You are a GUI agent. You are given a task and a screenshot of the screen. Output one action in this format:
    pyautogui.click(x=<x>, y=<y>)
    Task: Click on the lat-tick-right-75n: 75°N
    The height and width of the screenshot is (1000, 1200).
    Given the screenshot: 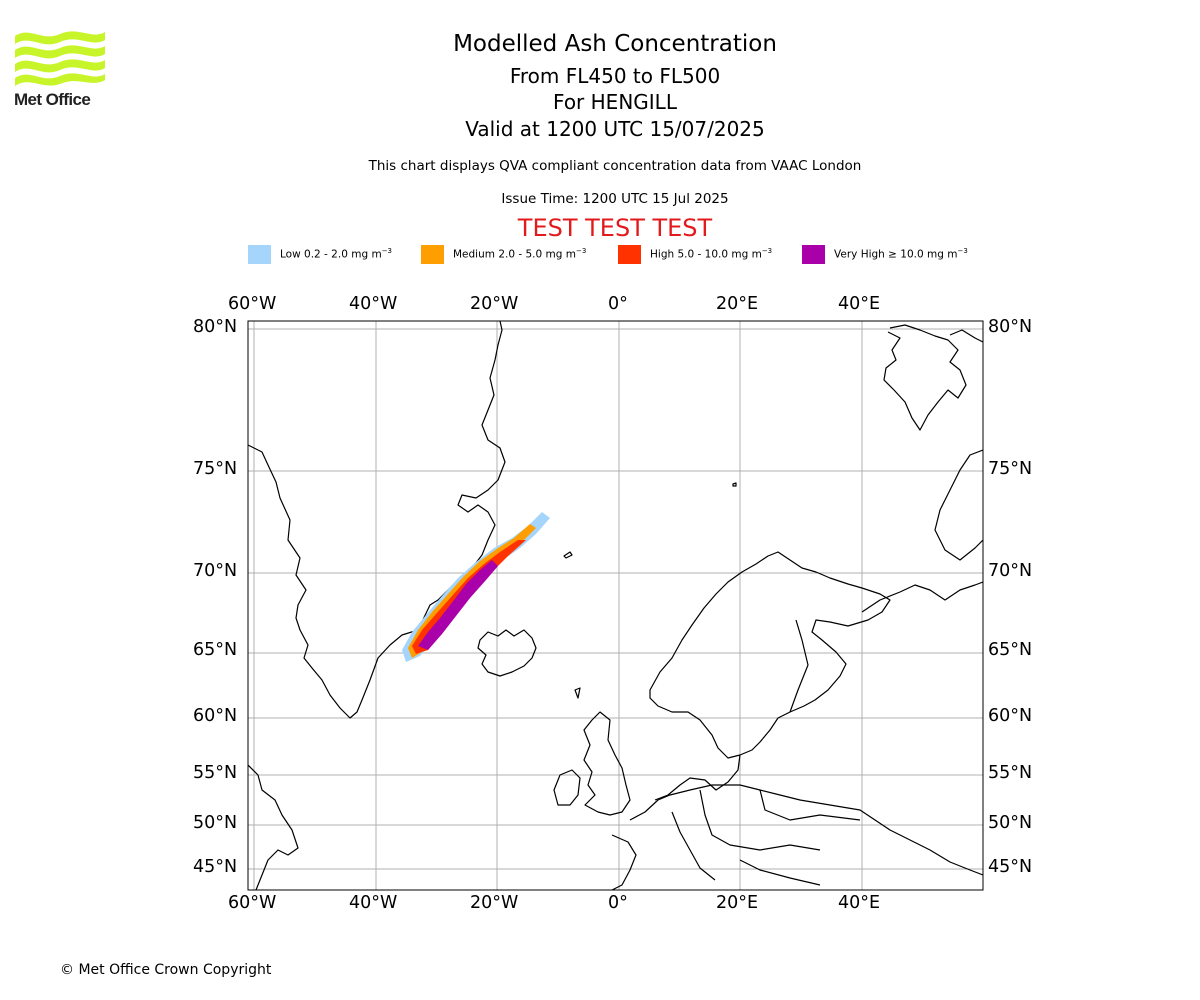 What is the action you would take?
    pyautogui.click(x=1010, y=469)
    